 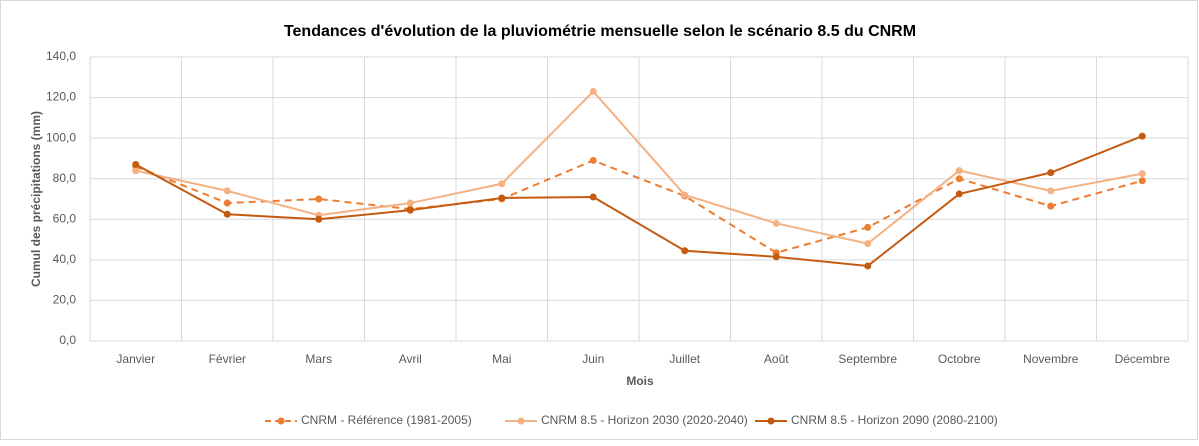 What do you see at coordinates (867, 359) in the screenshot?
I see `x-tick-label: Septembre` at bounding box center [867, 359].